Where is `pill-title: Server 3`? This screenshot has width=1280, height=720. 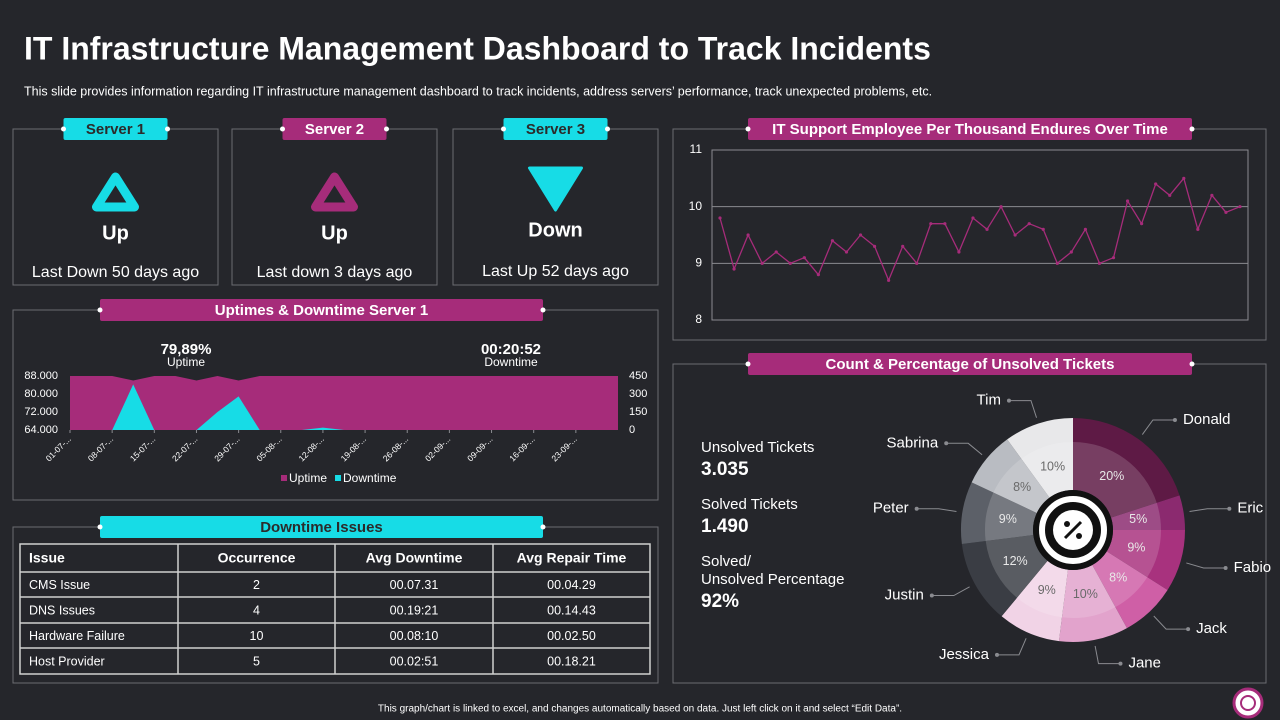 pill-title: Server 3 is located at coordinates (555, 129).